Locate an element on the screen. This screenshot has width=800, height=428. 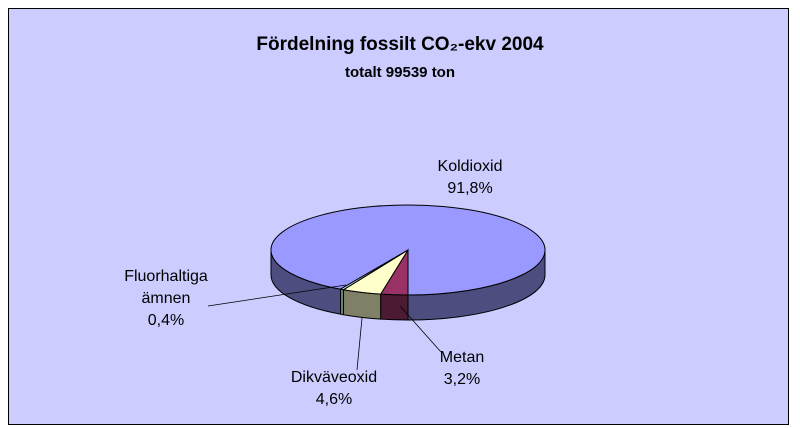
slice-label: Metan is located at coordinates (462, 357).